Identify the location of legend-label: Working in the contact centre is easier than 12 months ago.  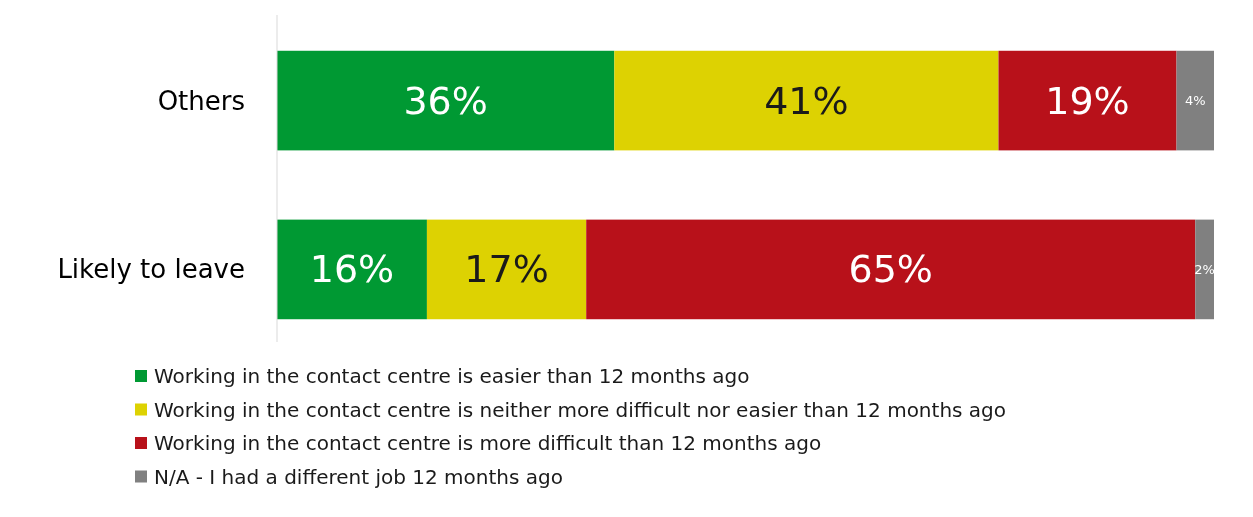
(452, 376).